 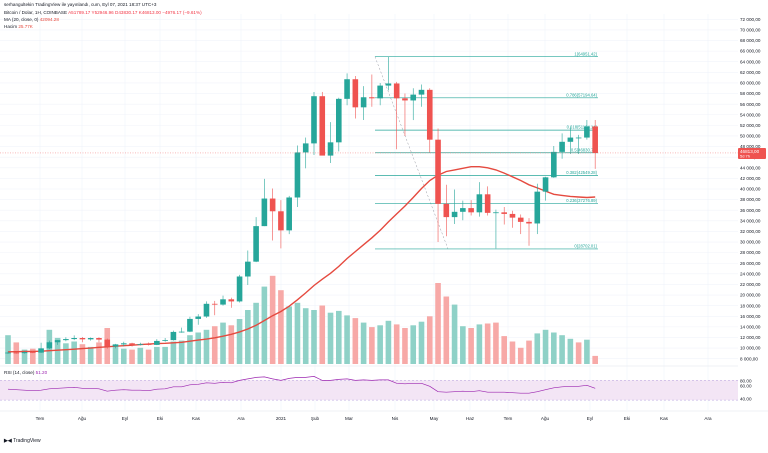 I want to click on time-tick-label: 2021, so click(x=281, y=418).